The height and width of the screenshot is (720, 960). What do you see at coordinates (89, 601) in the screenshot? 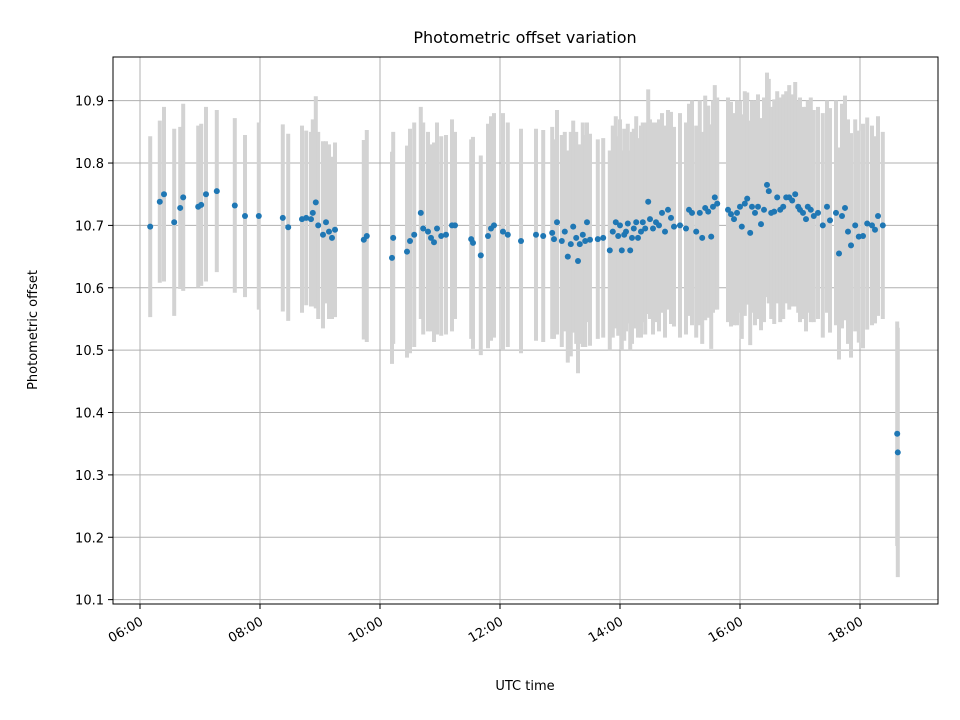
I see `y-tick-label: 10.1` at bounding box center [89, 601].